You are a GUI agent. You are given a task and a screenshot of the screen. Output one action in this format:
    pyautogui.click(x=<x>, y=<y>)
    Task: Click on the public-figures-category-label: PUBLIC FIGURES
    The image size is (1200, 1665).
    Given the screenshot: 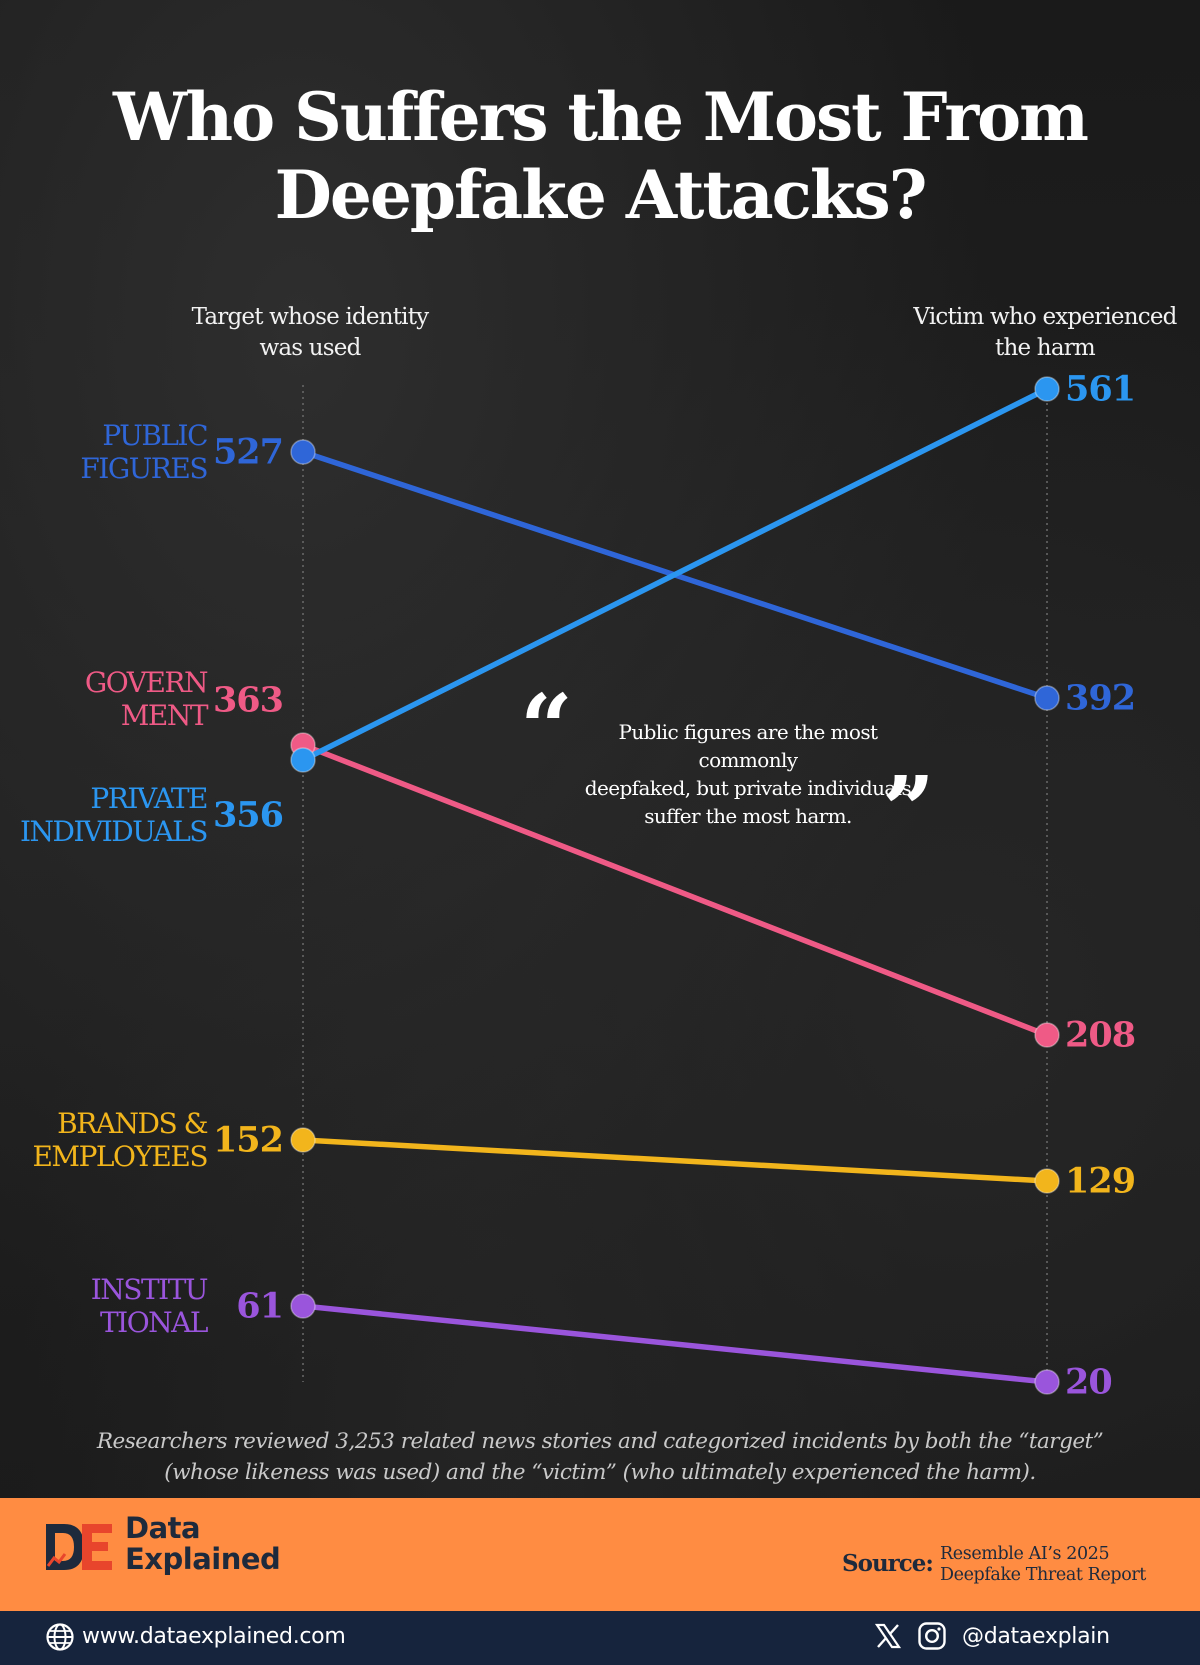 What is the action you would take?
    pyautogui.click(x=143, y=452)
    